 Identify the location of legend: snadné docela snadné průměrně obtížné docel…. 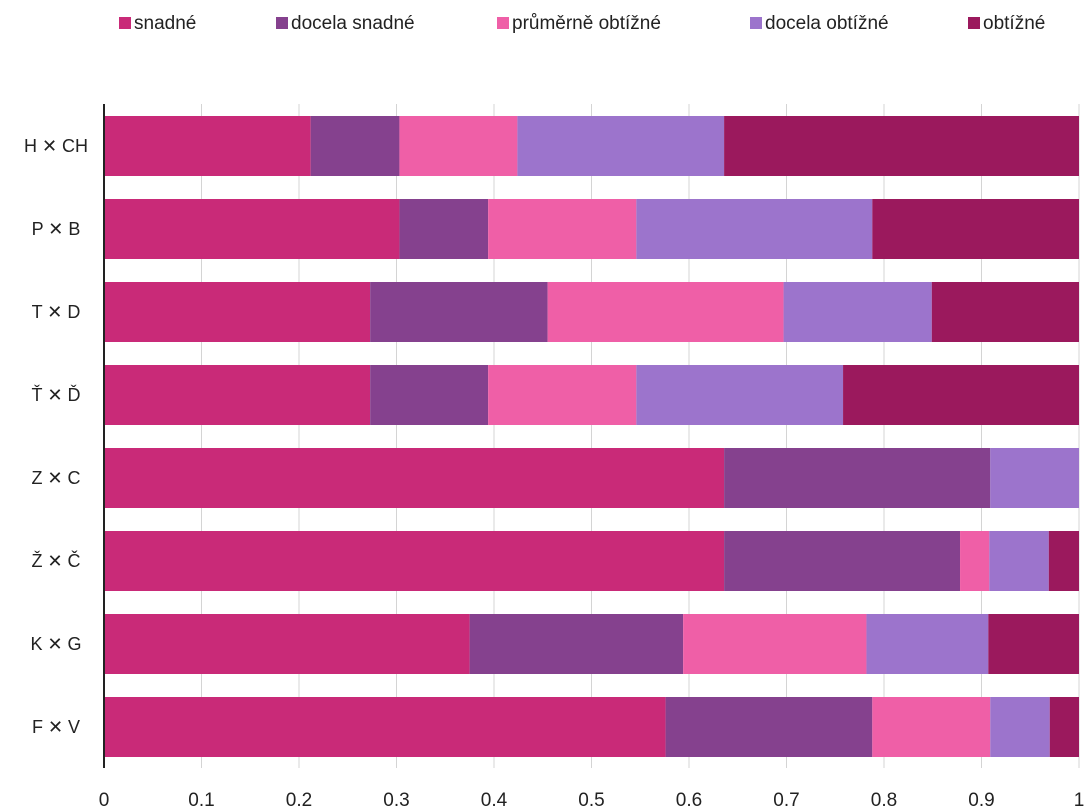
(582, 23).